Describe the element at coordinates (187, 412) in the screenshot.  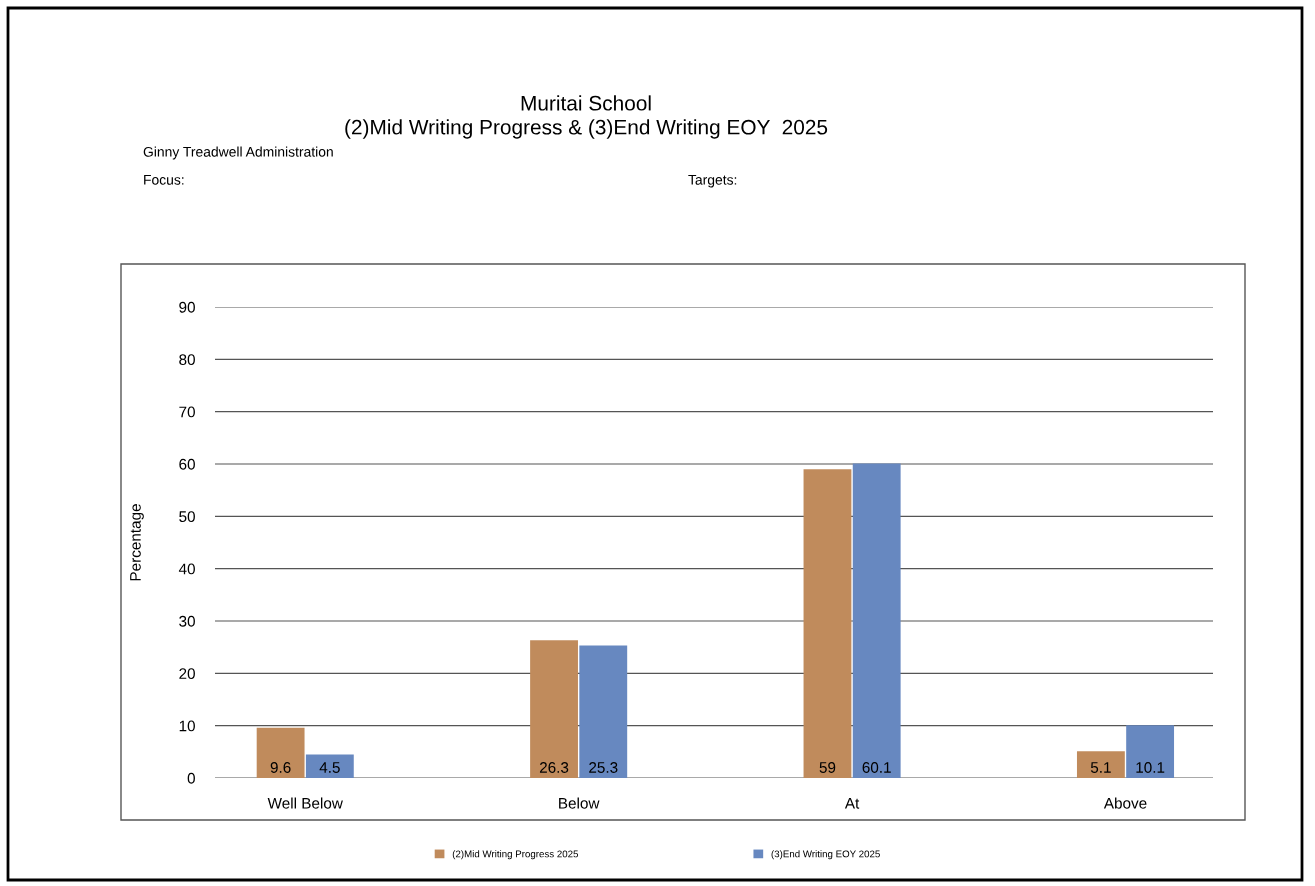
I see `y-tick-label: 70` at that location.